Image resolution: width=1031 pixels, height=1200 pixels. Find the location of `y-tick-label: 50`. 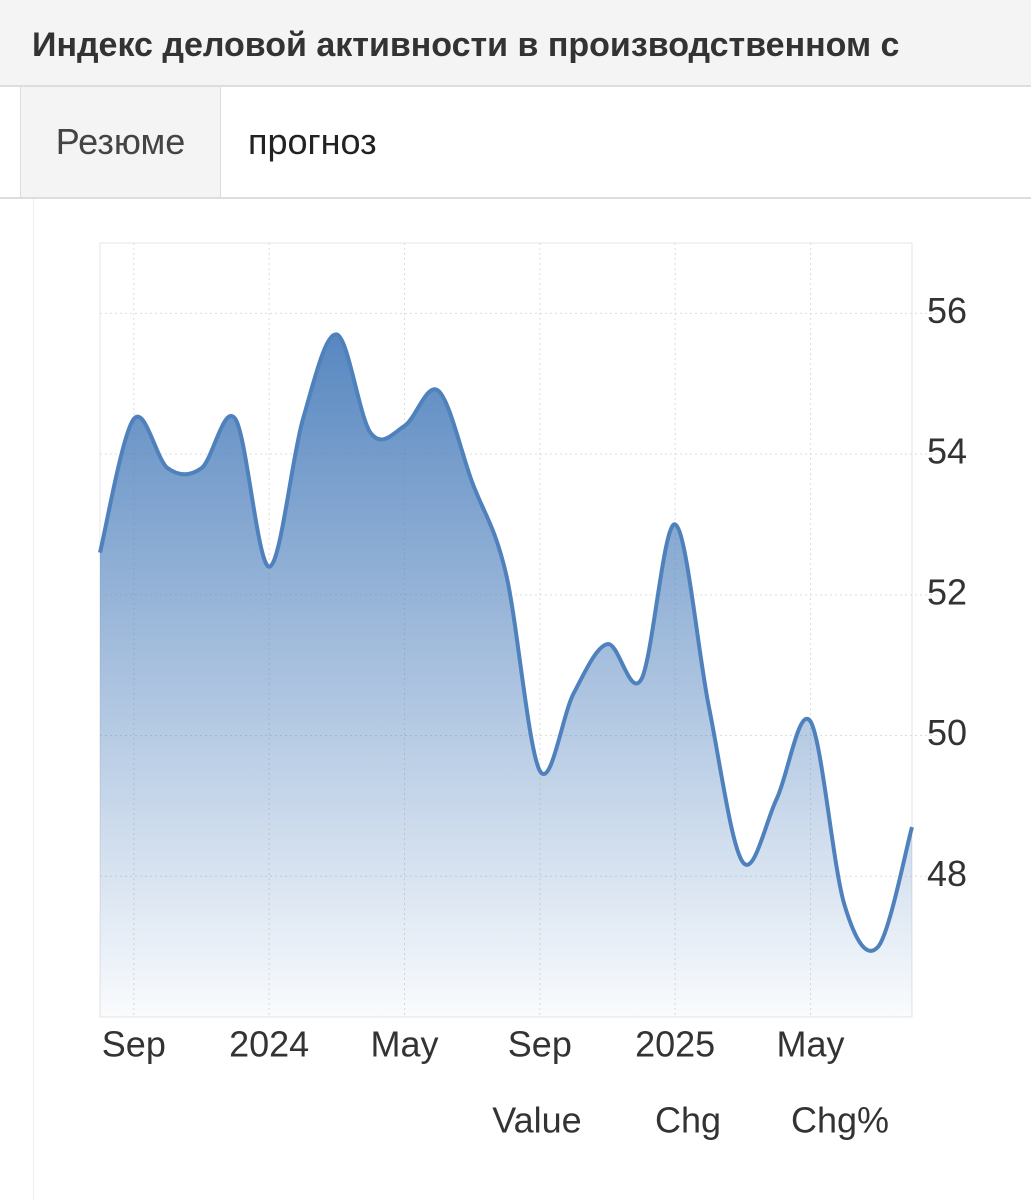

y-tick-label: 50 is located at coordinates (947, 732).